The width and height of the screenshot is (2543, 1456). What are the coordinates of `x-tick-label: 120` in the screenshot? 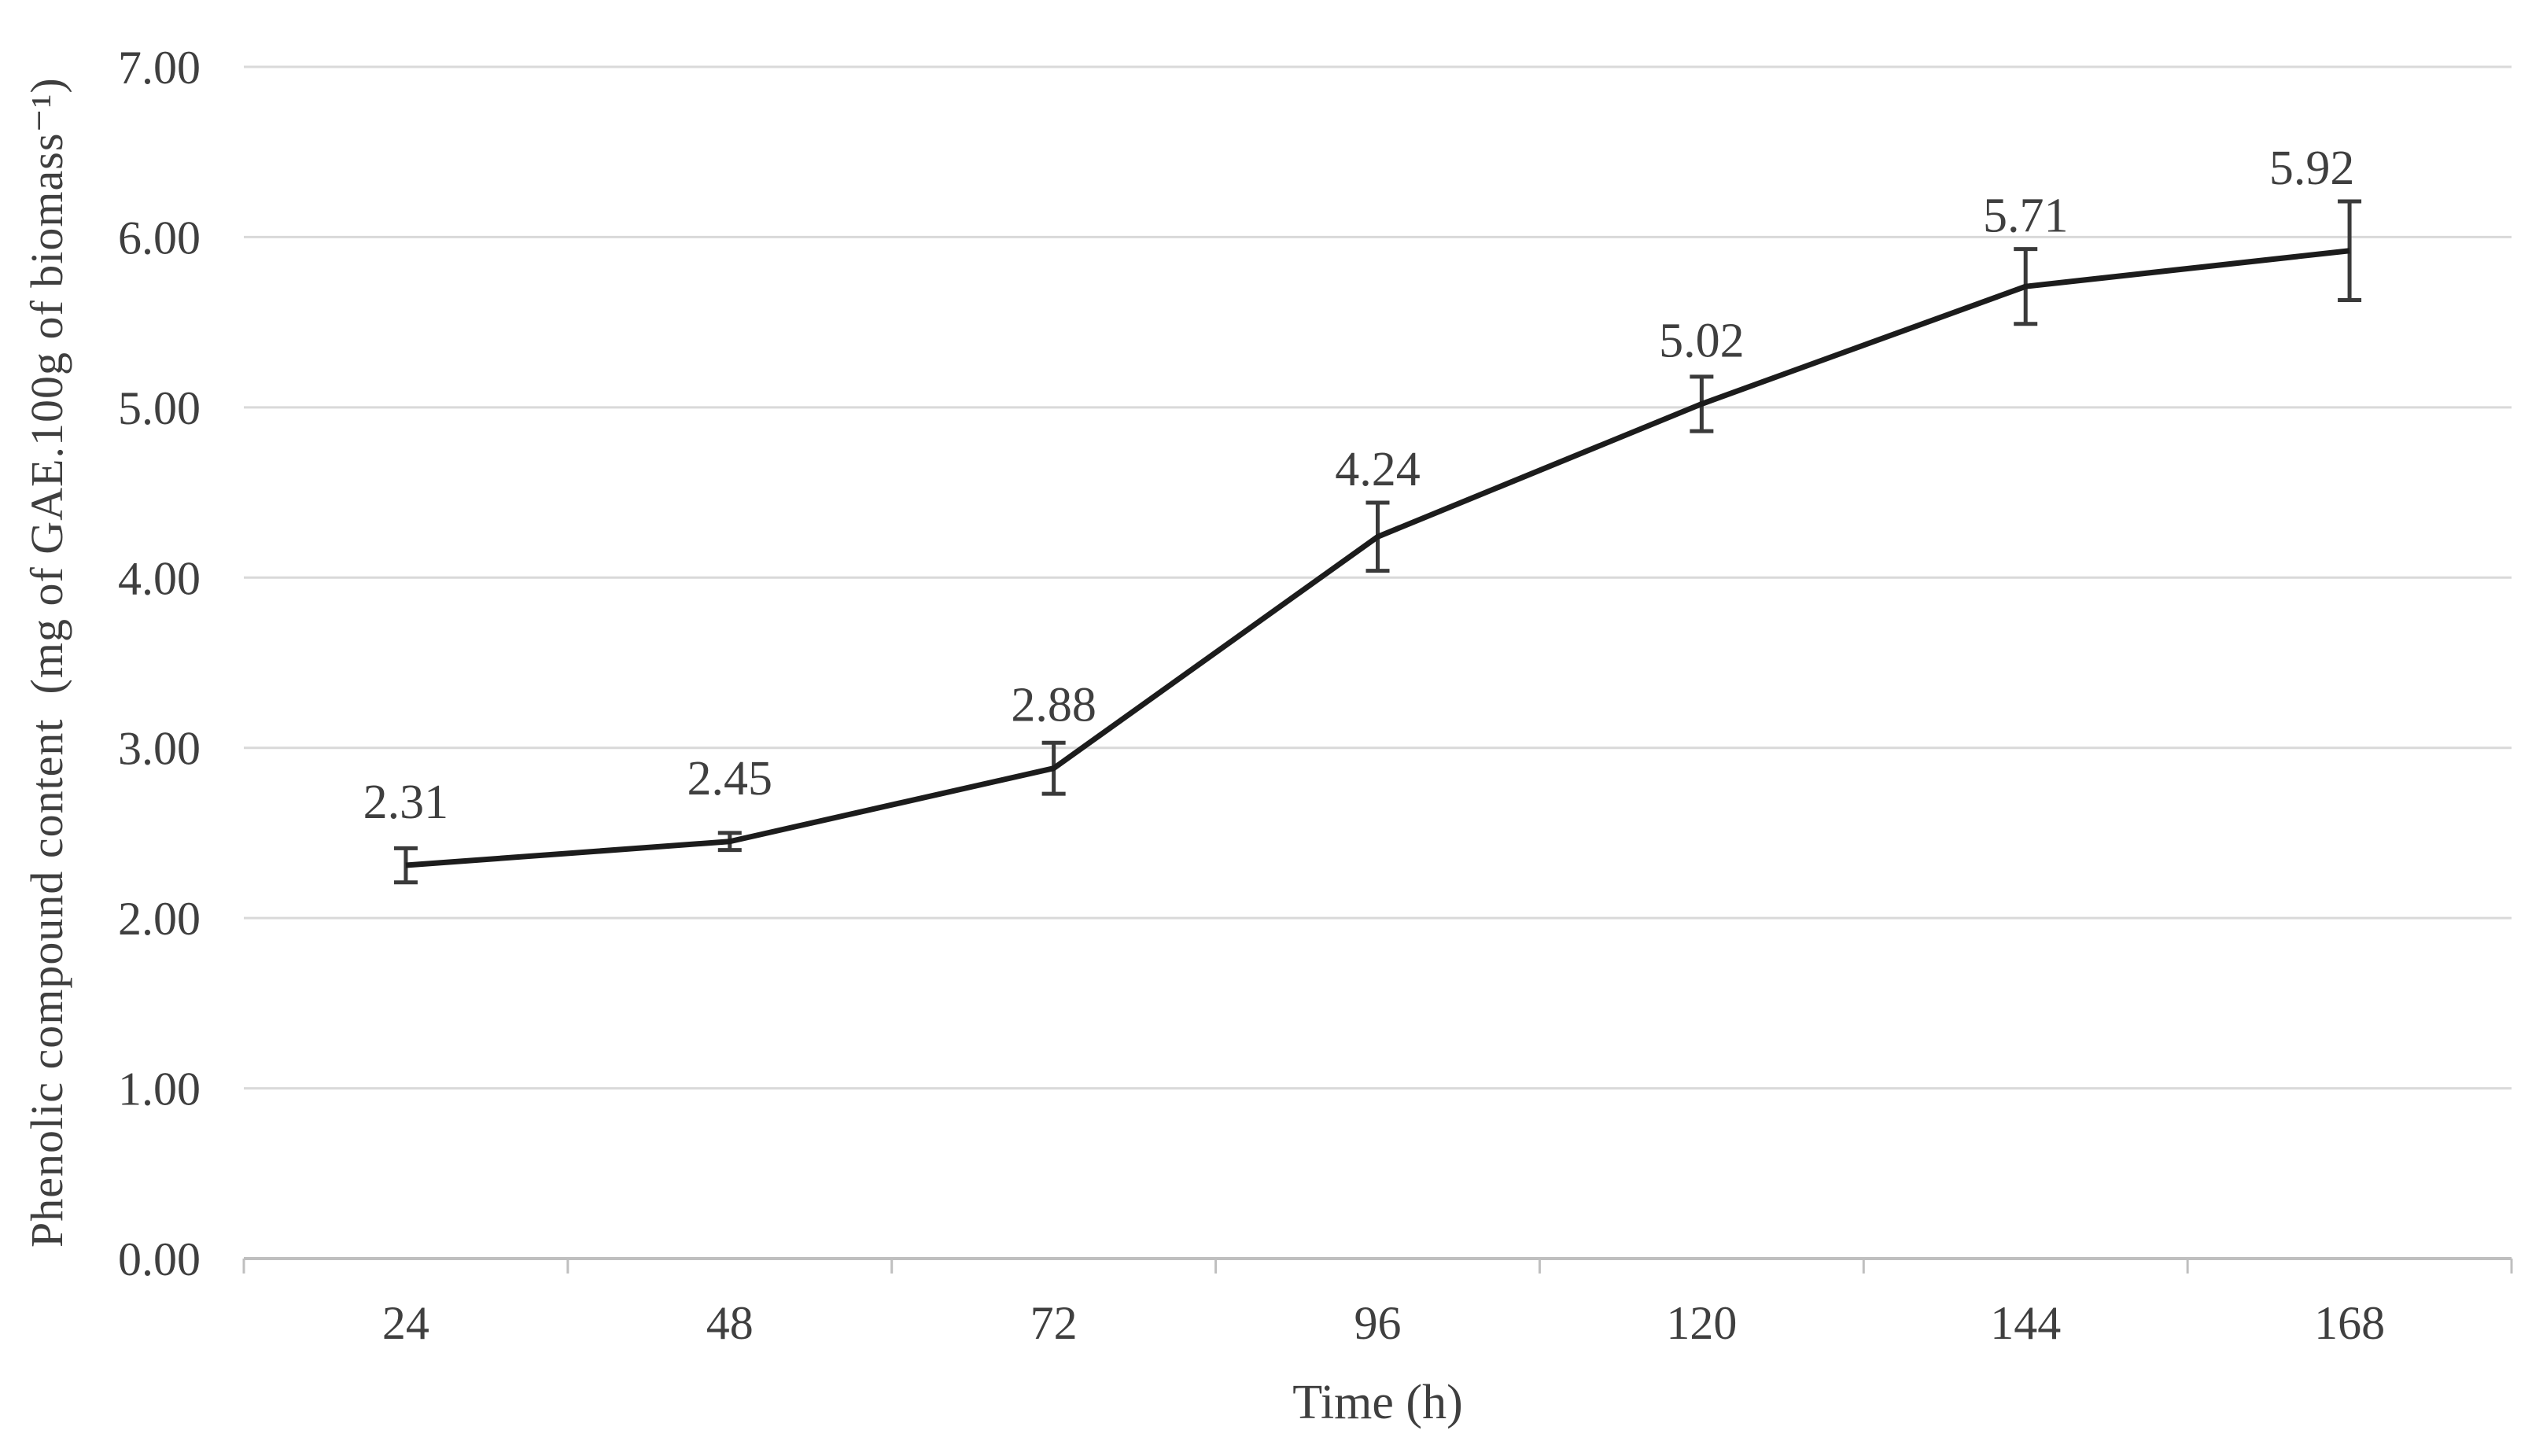 It's located at (1702, 1323).